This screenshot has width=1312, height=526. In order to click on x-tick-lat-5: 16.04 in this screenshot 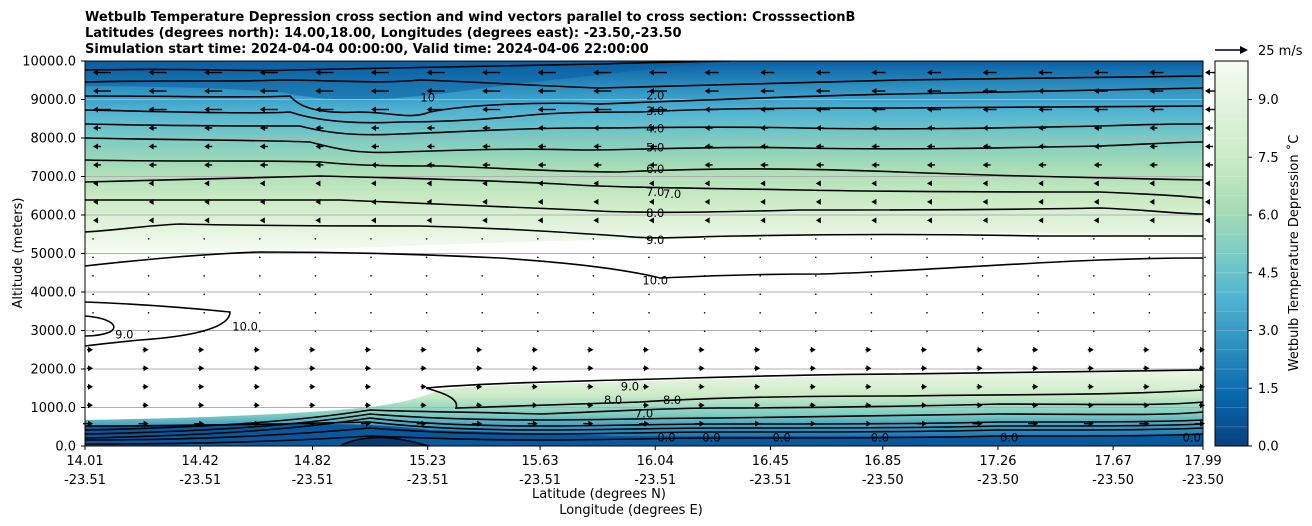, I will do `click(655, 461)`.